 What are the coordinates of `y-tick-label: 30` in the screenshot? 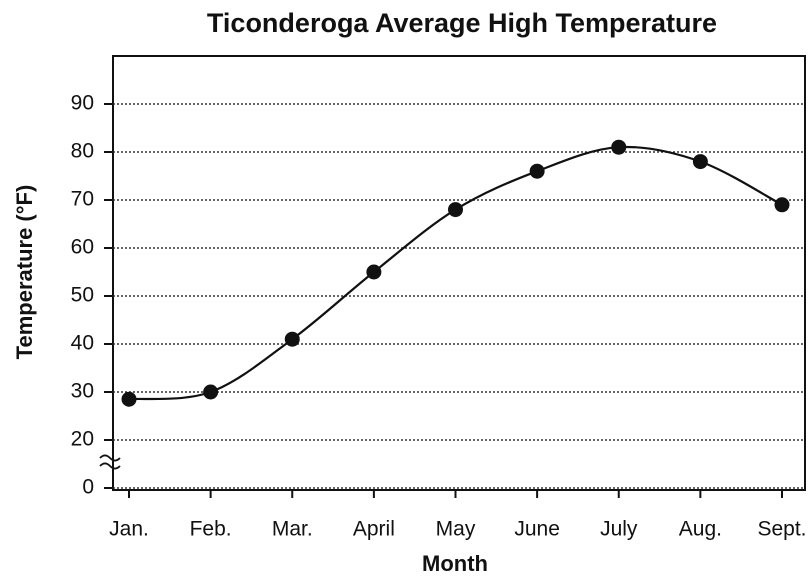 It's located at (82, 391).